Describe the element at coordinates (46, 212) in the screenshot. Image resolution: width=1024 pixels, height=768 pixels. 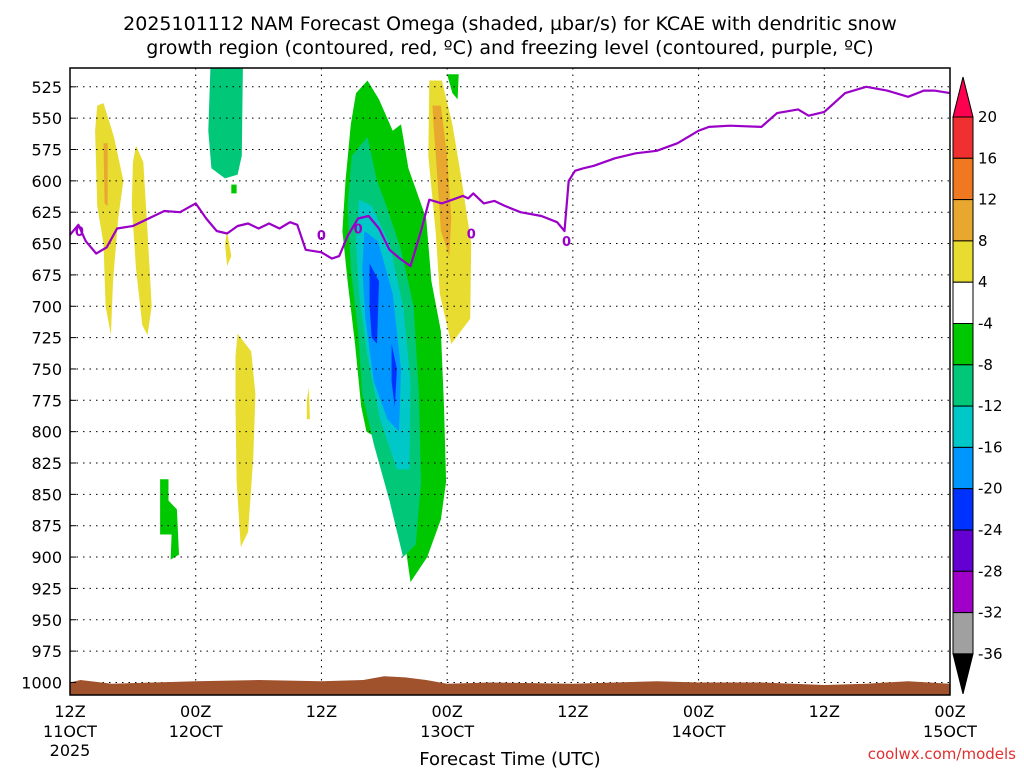
I see `y-tick-label: 625` at that location.